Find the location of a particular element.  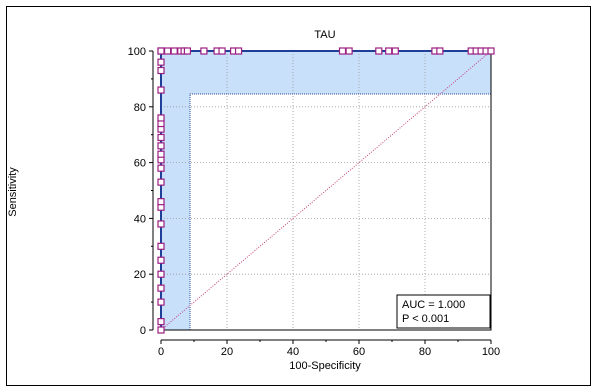

auc-value-text: AUC = 1.000 is located at coordinates (433, 305).